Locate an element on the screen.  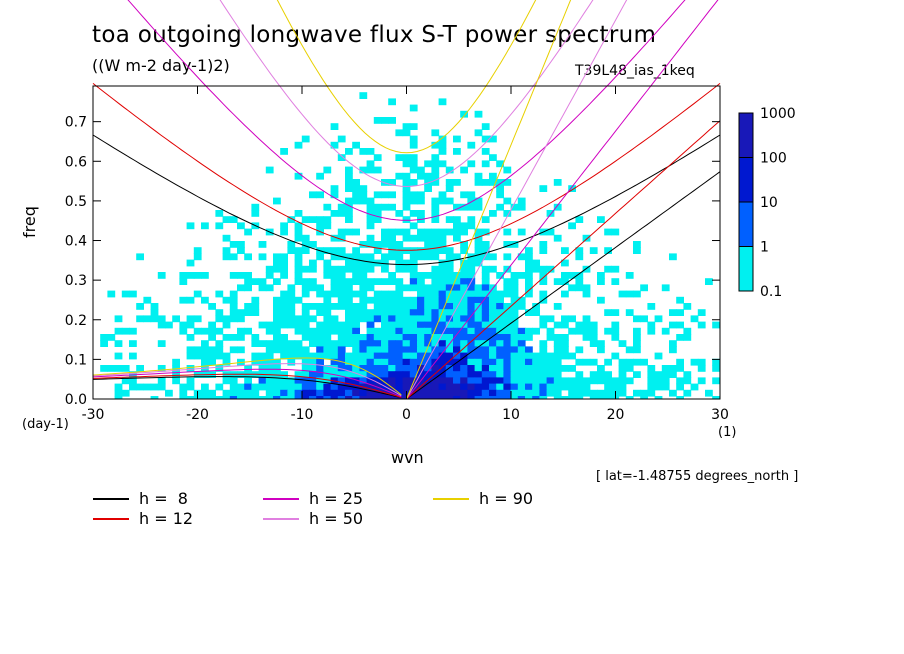
y-tick-label: 0.6 is located at coordinates (76, 162).